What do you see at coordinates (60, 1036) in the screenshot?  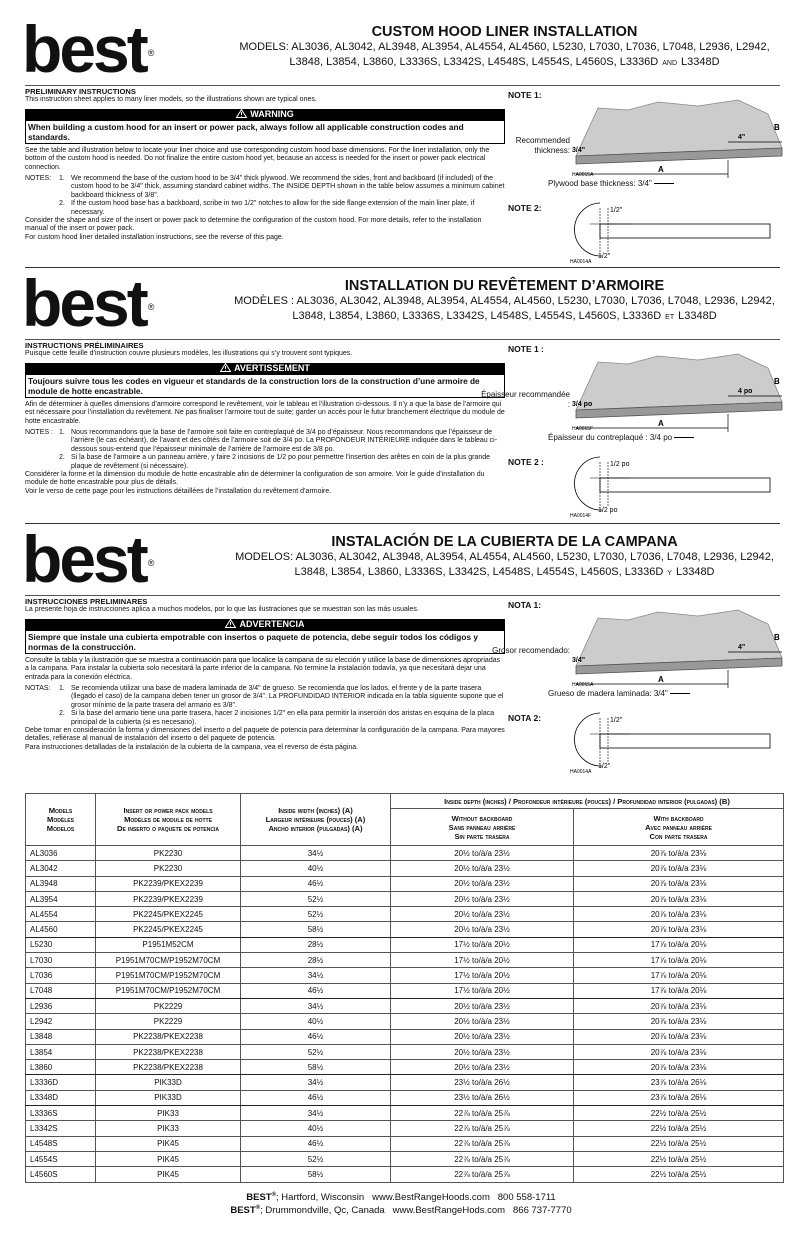 I see `table-cell: L3848` at bounding box center [60, 1036].